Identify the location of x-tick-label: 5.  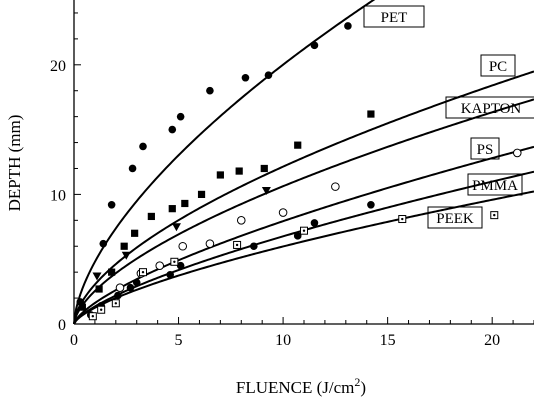
(179, 340).